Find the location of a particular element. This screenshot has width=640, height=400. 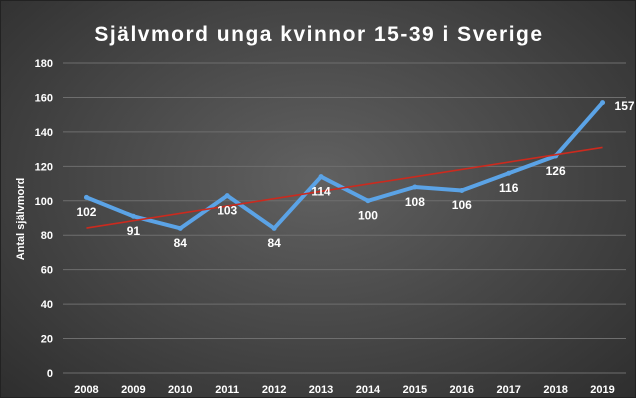

x-tick-label: 2011 is located at coordinates (227, 390).